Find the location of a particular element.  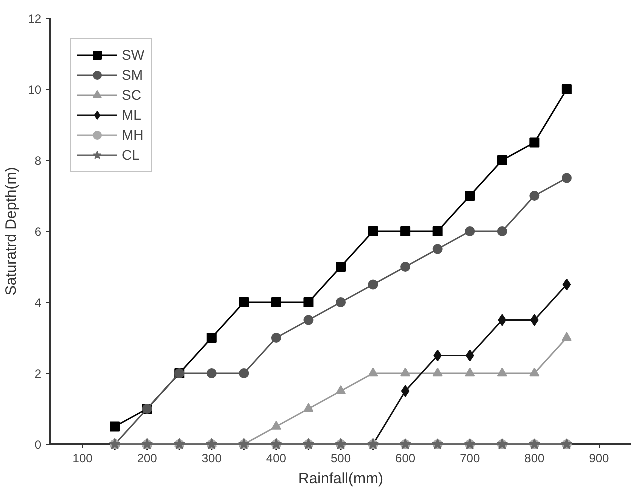

x-tick-label: 900 is located at coordinates (599, 459).